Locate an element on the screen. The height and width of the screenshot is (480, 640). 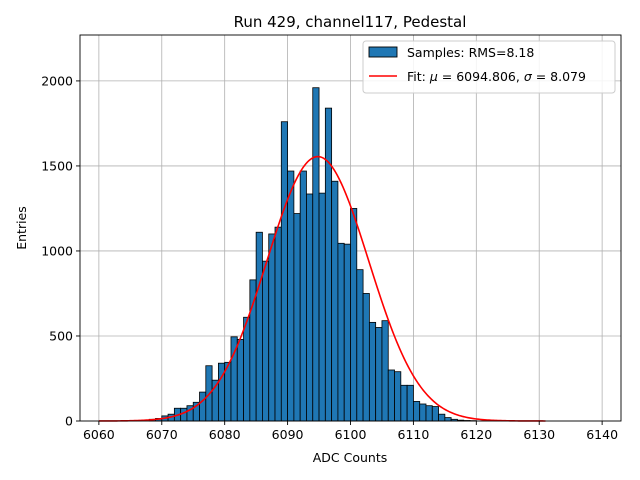
x-tick-label: 6130 is located at coordinates (539, 434).